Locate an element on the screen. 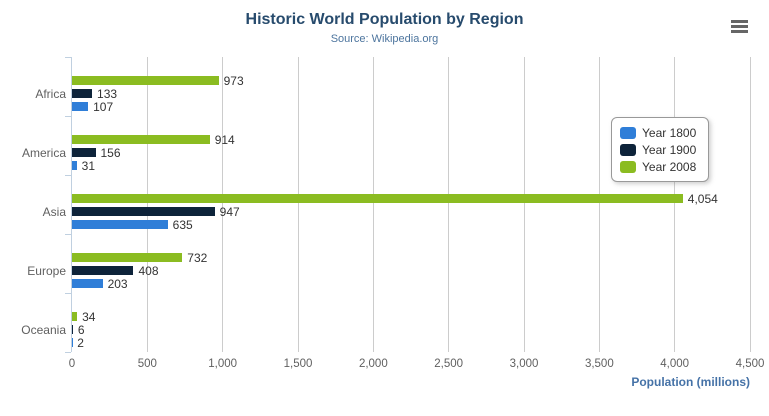 The height and width of the screenshot is (416, 769). bar-value-label: 947 is located at coordinates (229, 211).